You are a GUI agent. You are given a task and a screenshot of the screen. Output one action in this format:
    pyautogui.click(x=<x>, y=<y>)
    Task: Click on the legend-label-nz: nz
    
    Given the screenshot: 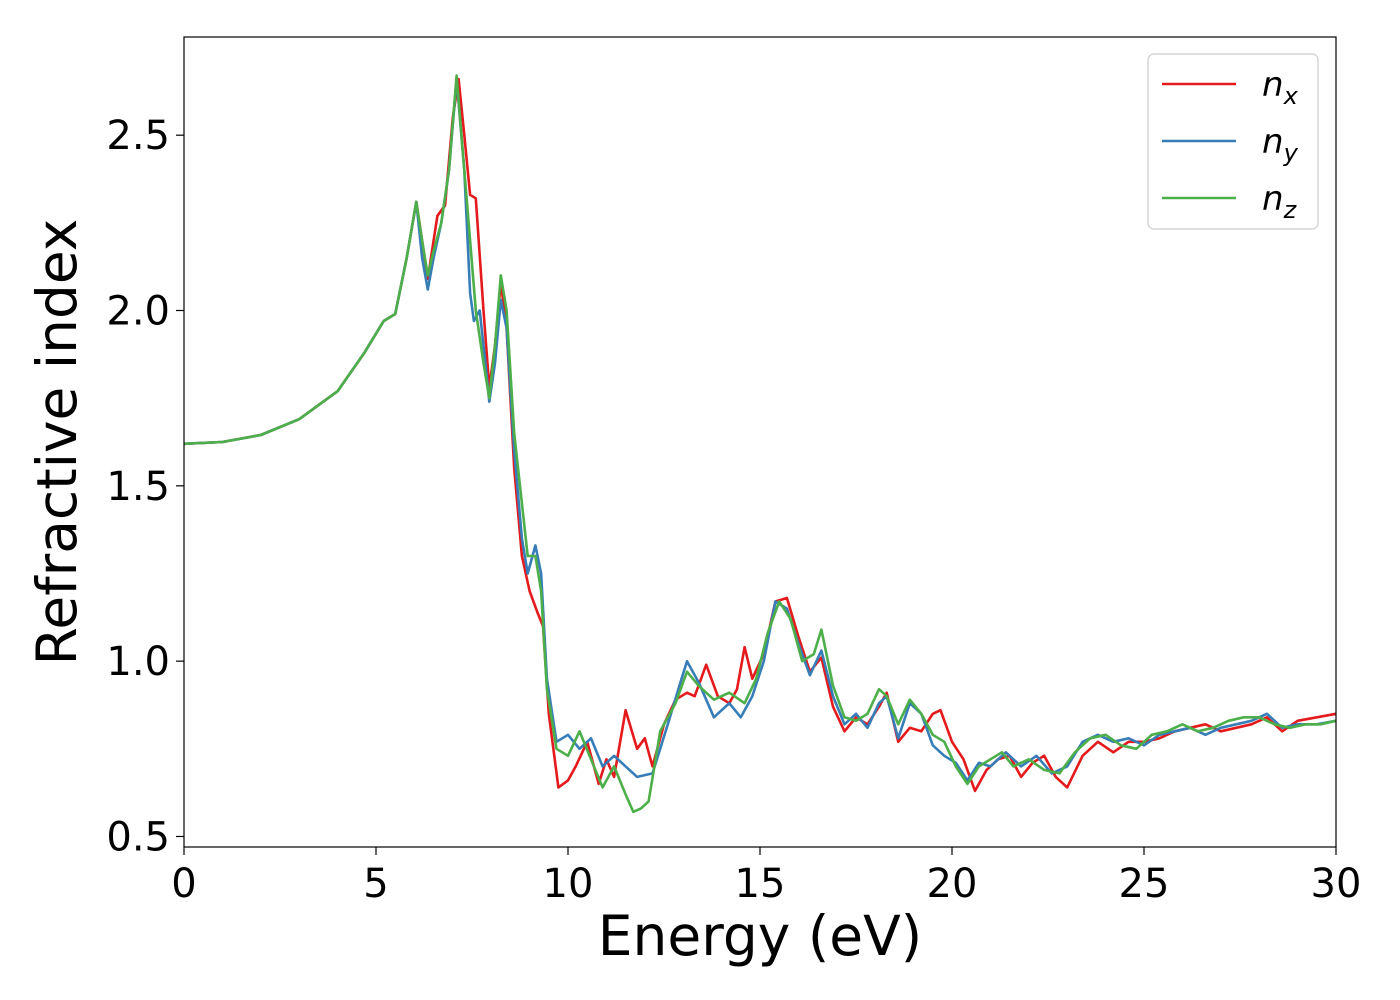 What is the action you would take?
    pyautogui.click(x=1280, y=201)
    